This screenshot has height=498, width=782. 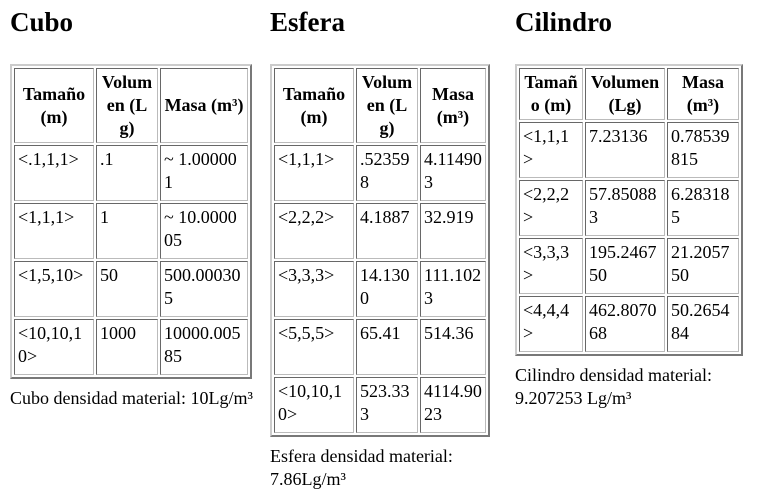 What do you see at coordinates (127, 231) in the screenshot?
I see `table-cell: 1` at bounding box center [127, 231].